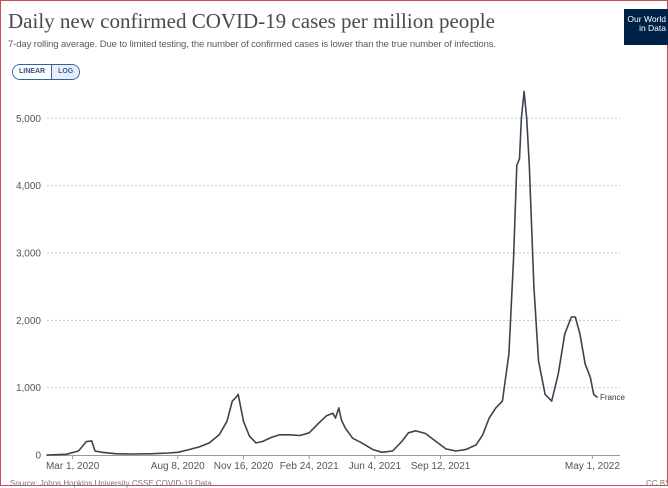 This screenshot has width=668, height=488. What do you see at coordinates (28, 321) in the screenshot?
I see `y-tick-label: 2,000` at bounding box center [28, 321].